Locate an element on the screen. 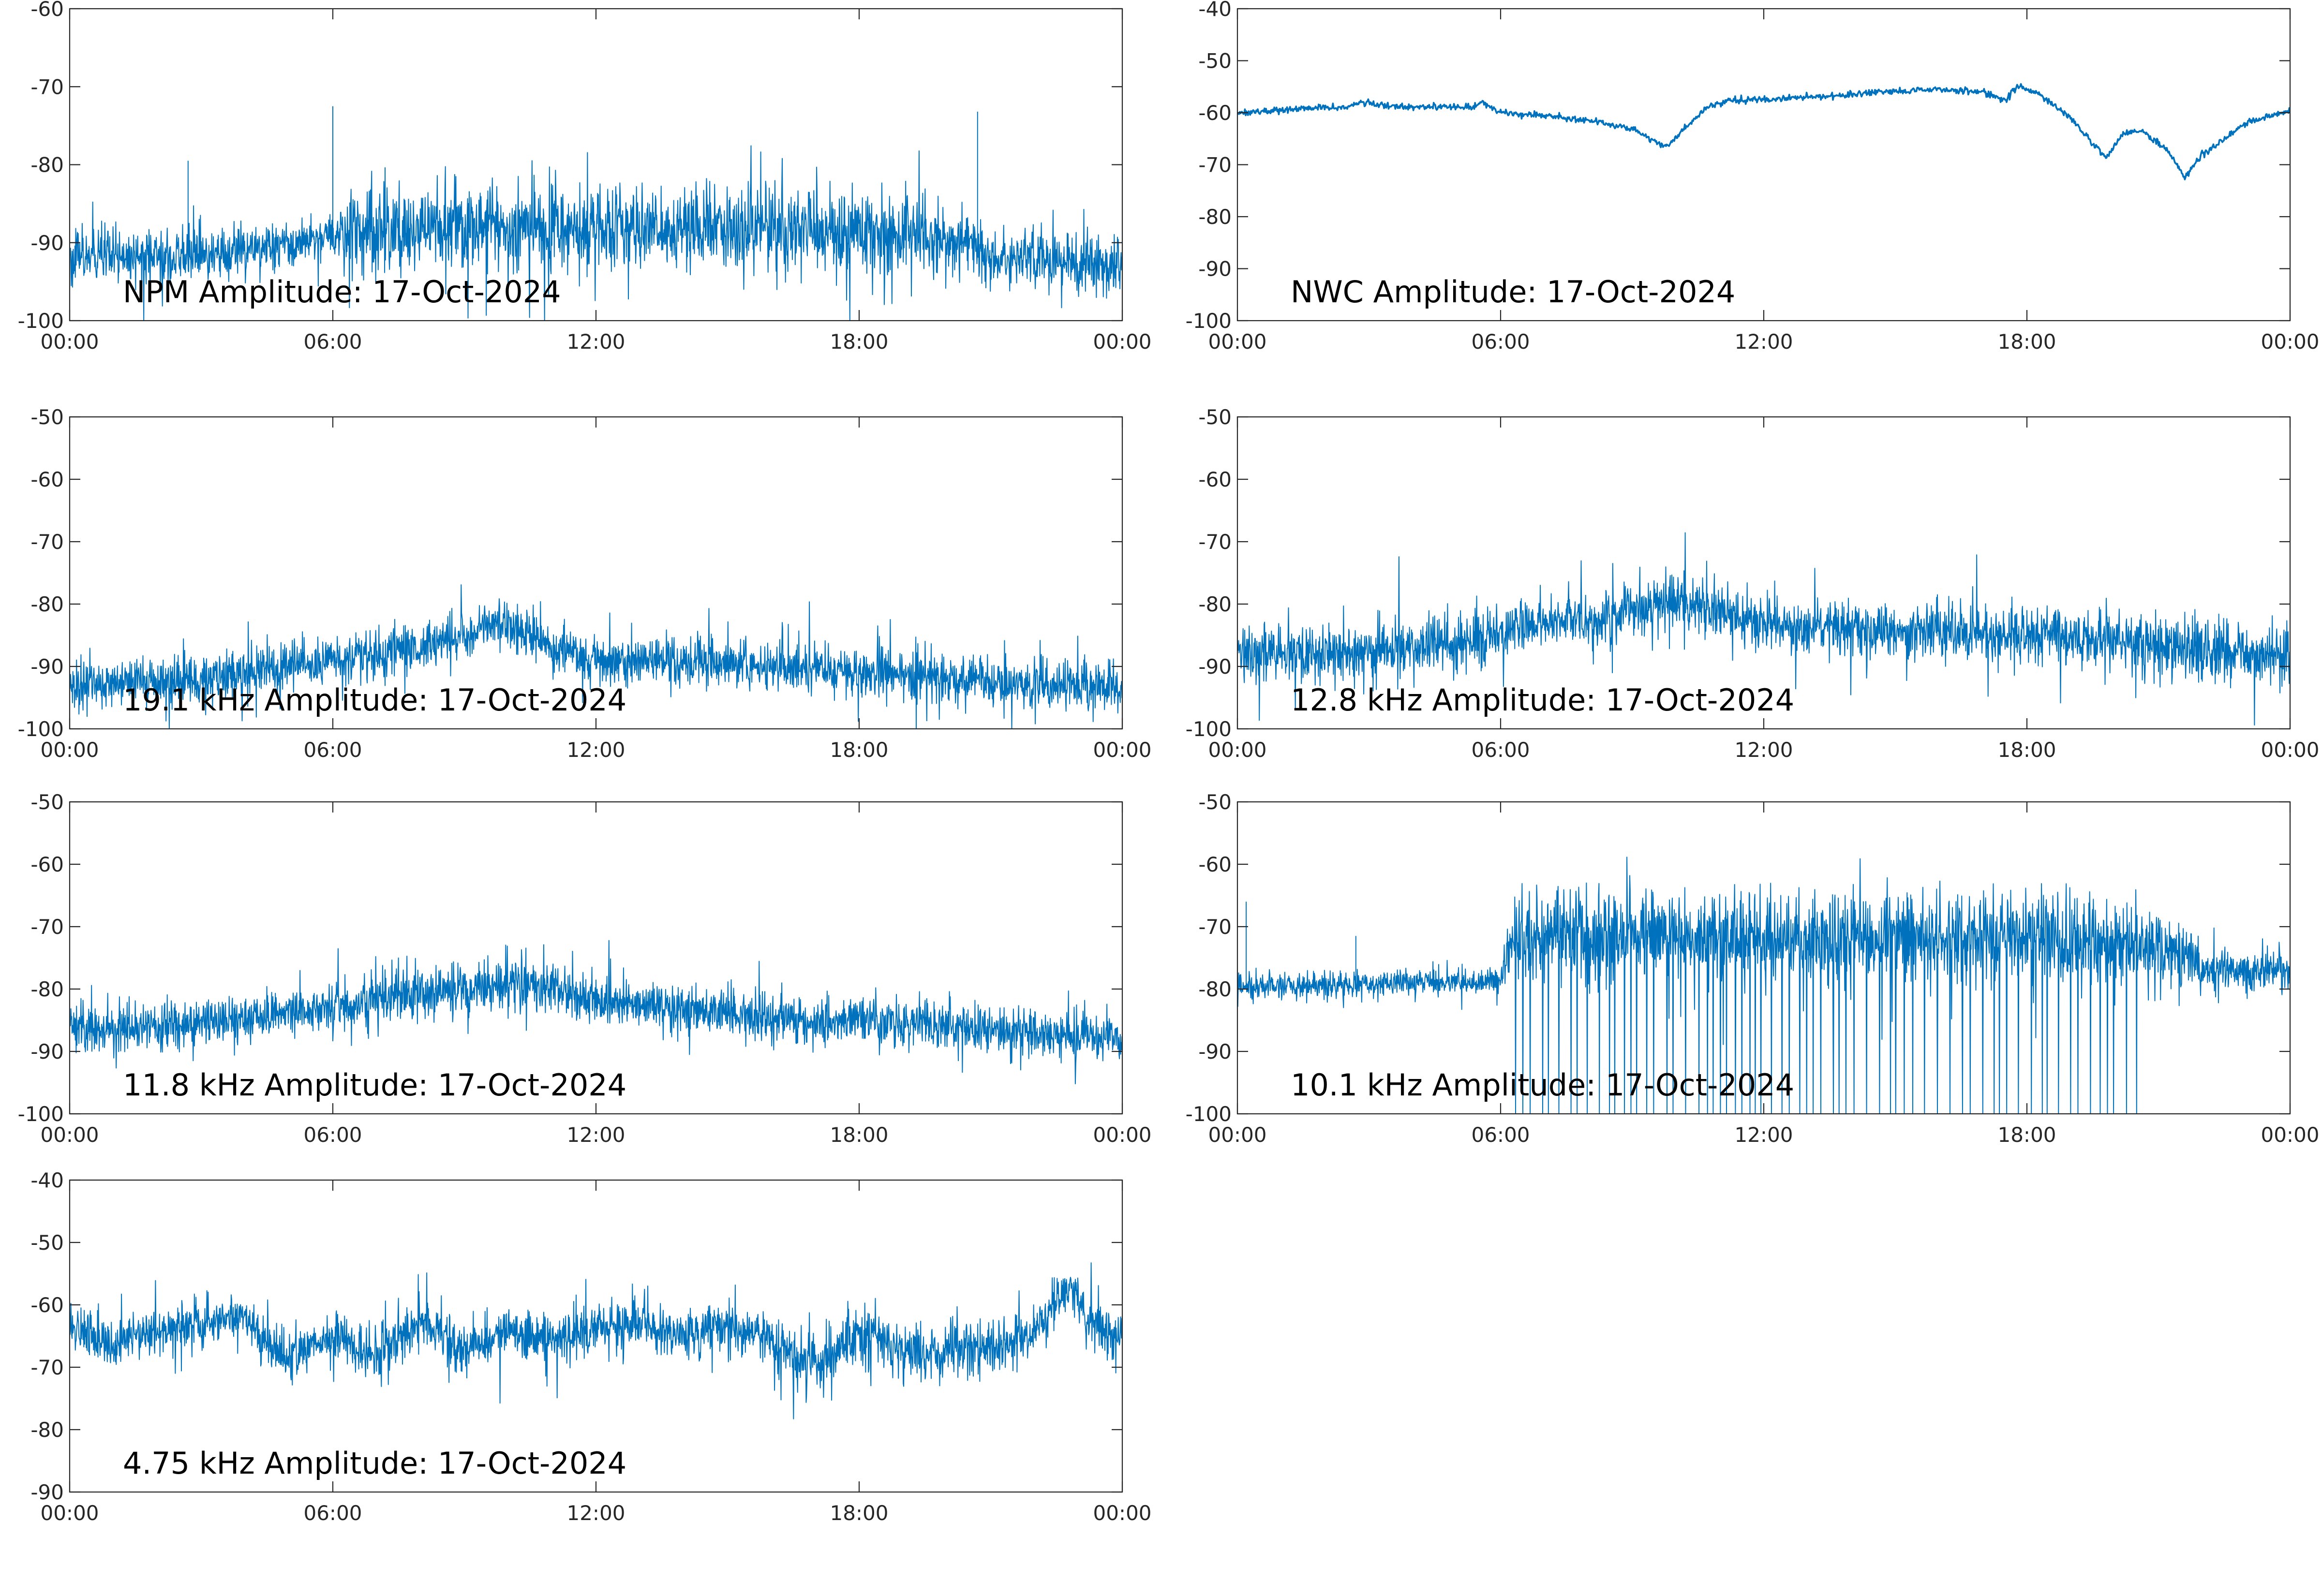 The height and width of the screenshot is (1596, 2322). panel-title: NPM Amplitude: 17-Oct-2024 is located at coordinates (342, 292).